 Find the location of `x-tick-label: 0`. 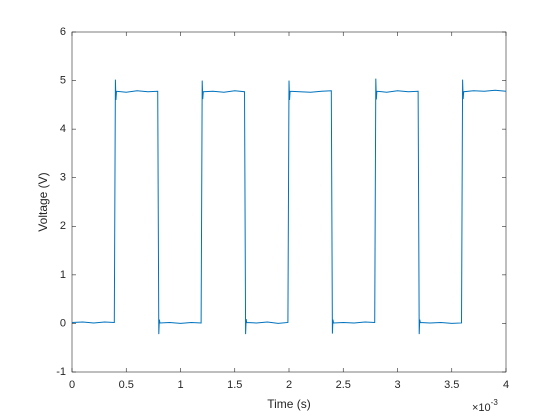

x-tick-label: 0 is located at coordinates (72, 385).